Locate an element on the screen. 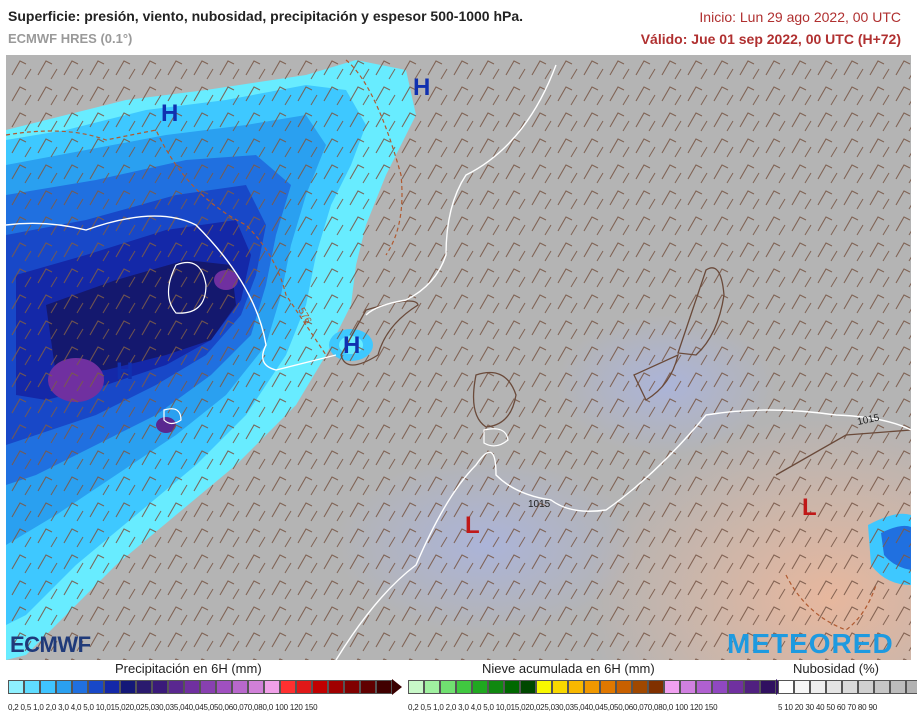  cloud-legend-title: Nubosidad (%) is located at coordinates (836, 668).